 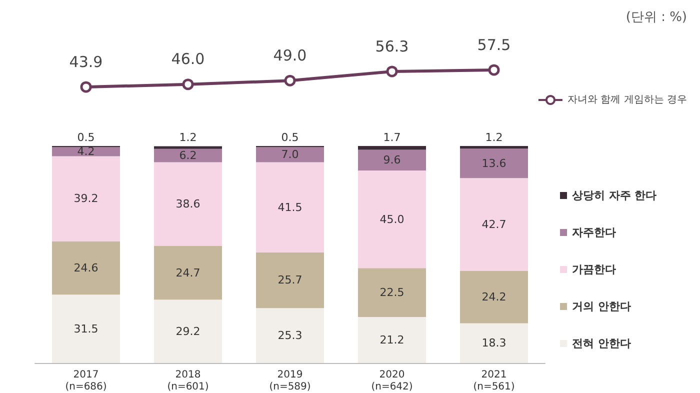 What do you see at coordinates (656, 17) in the screenshot?
I see `text: (단위 : %)` at bounding box center [656, 17].